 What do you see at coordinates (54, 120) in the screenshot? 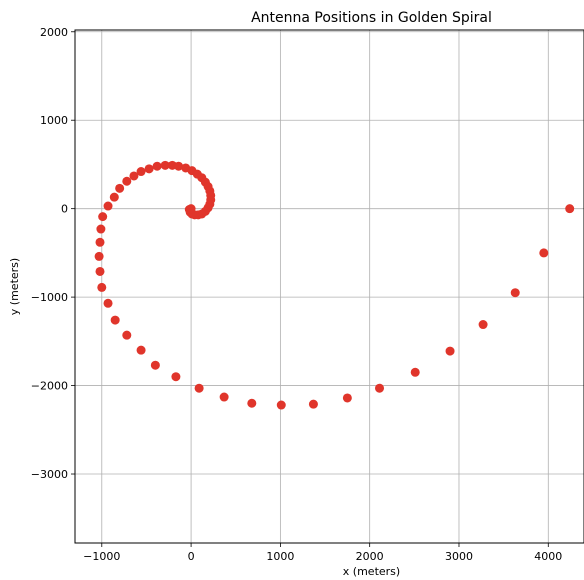
I see `y-tick-label: 1000` at bounding box center [54, 120].